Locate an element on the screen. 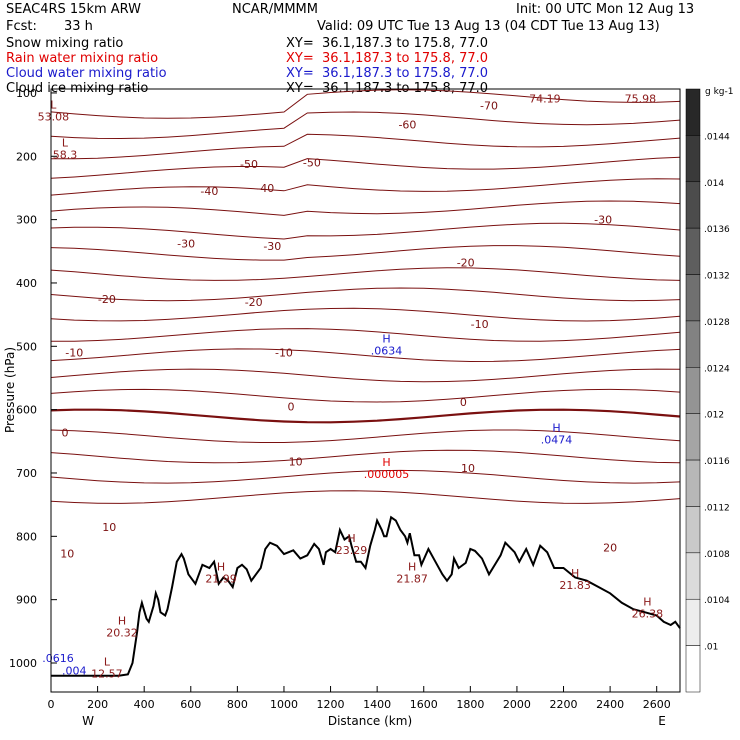 Image resolution: width=740 pixels, height=740 pixels. x-tick-label: 800 is located at coordinates (237, 704).